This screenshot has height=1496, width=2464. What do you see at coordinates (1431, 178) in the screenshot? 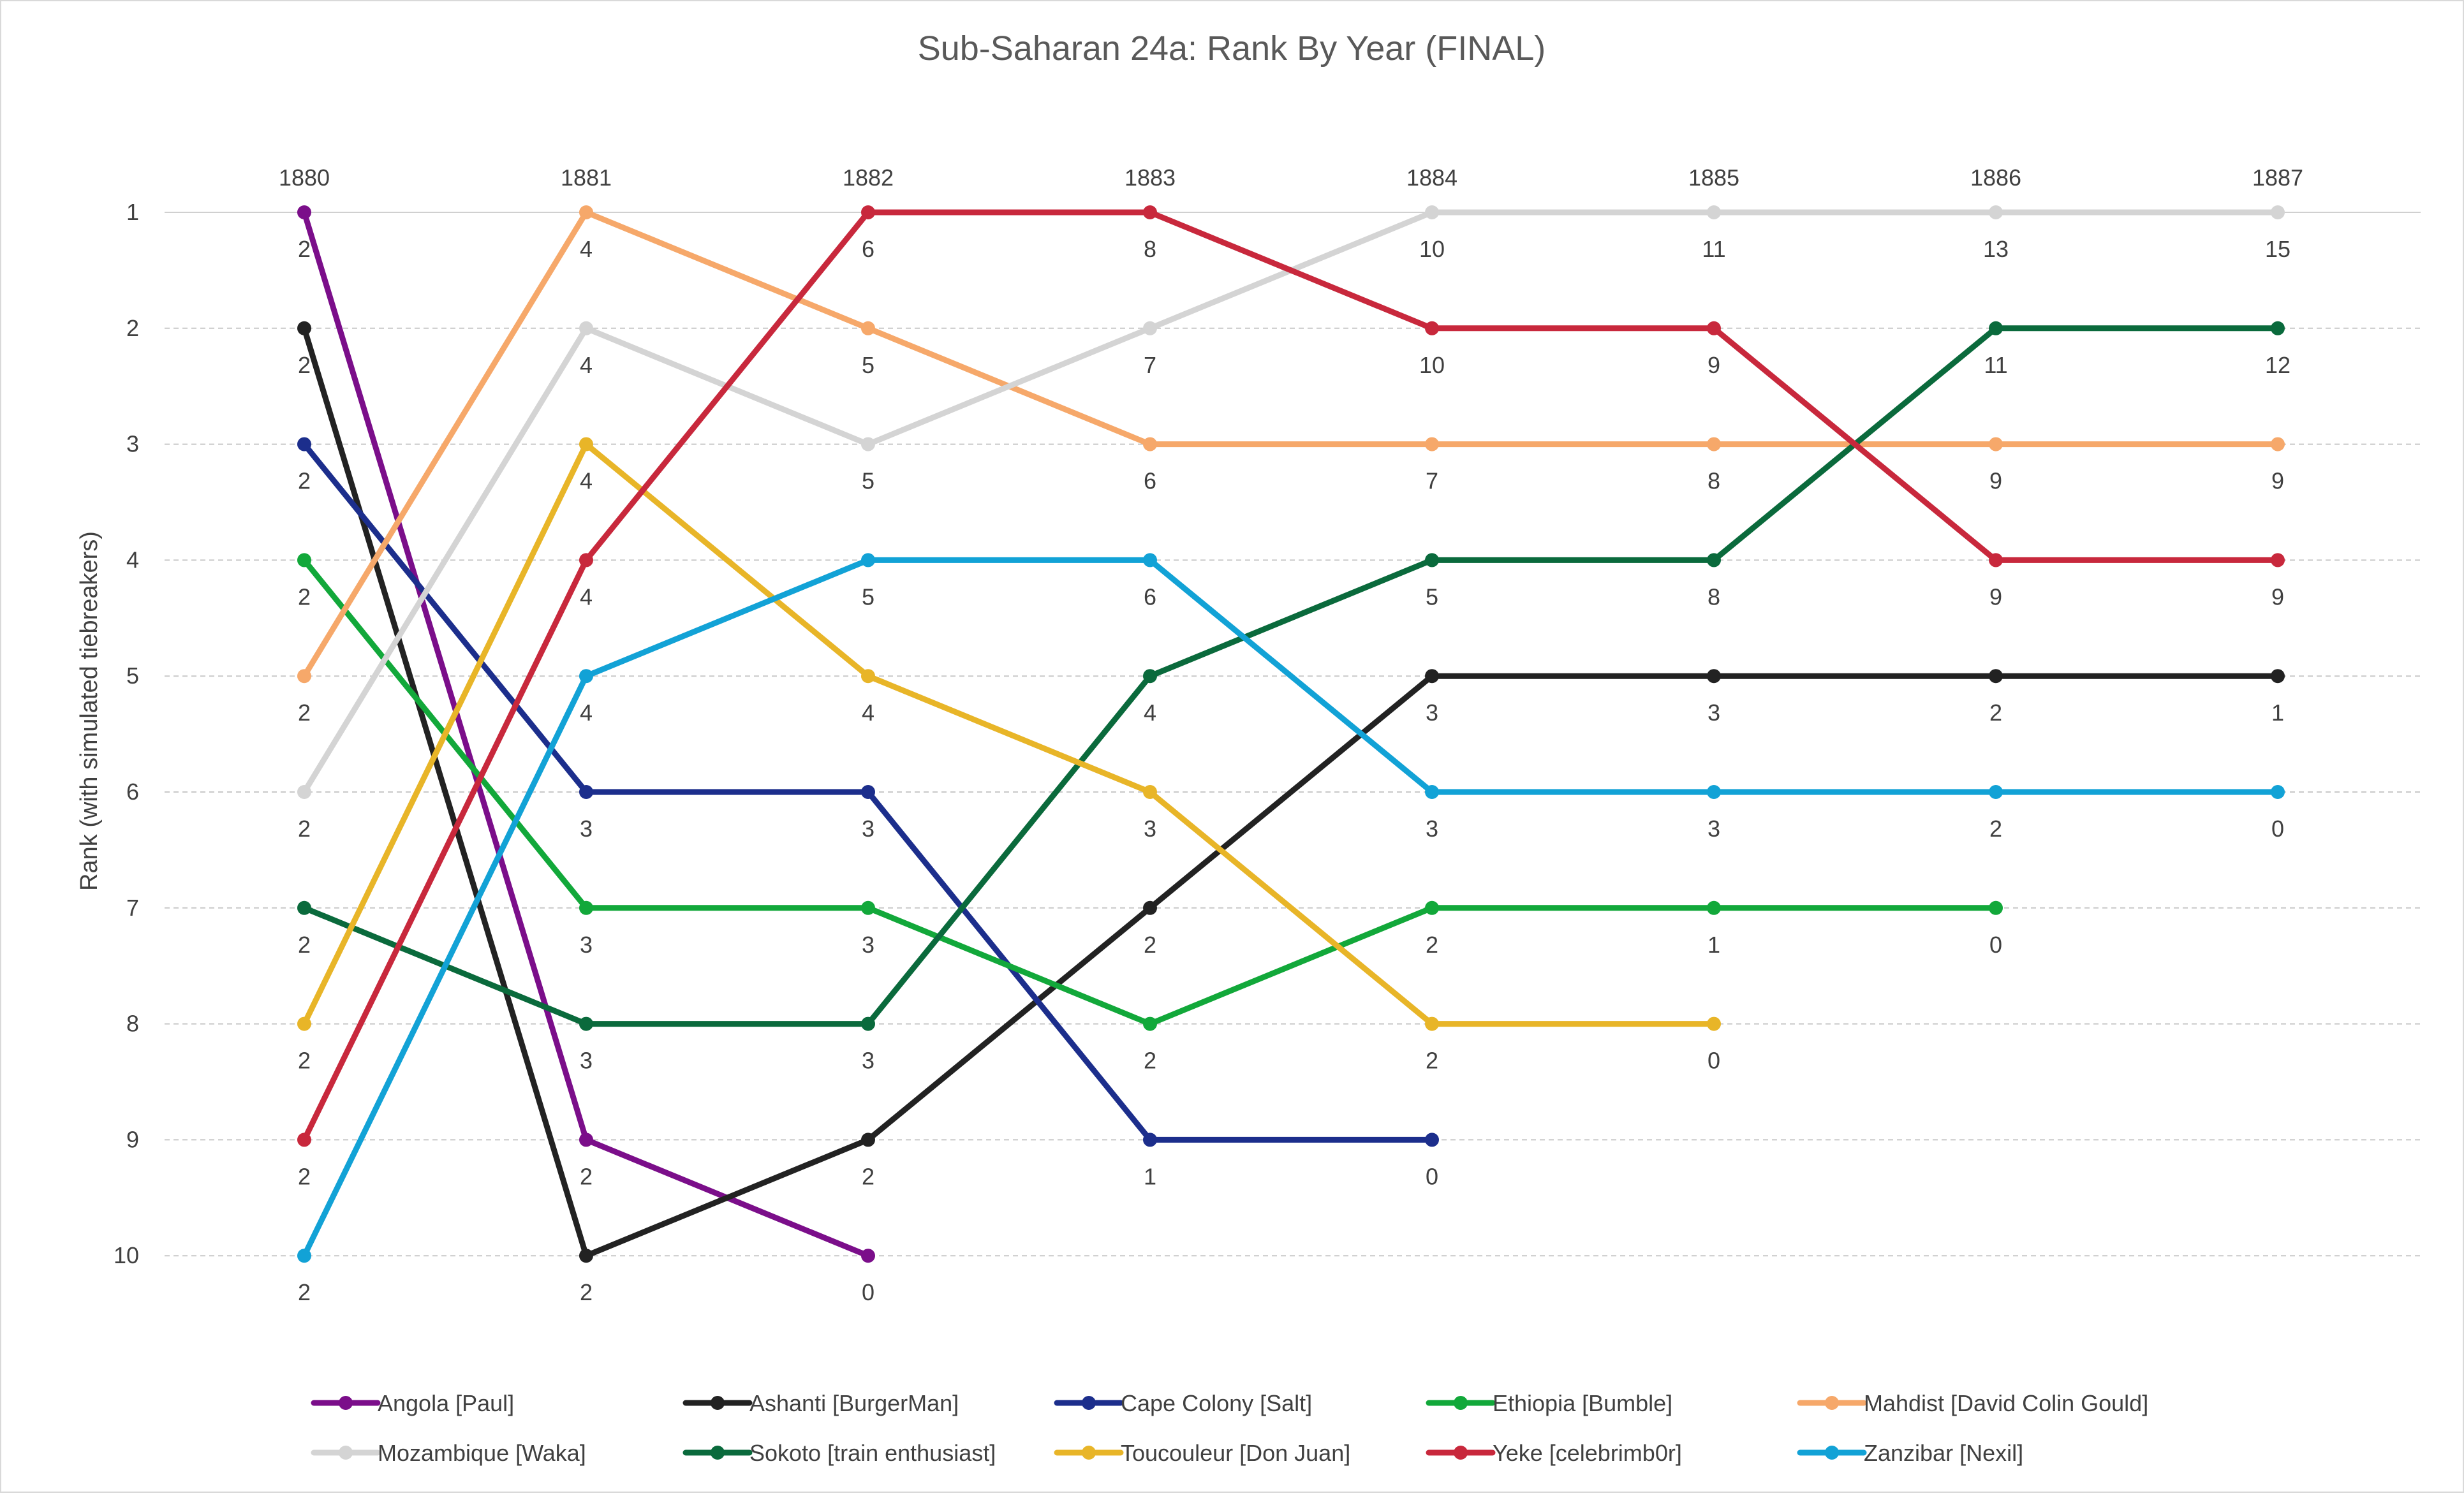
I see `year-label-1884: 1884` at bounding box center [1431, 178].